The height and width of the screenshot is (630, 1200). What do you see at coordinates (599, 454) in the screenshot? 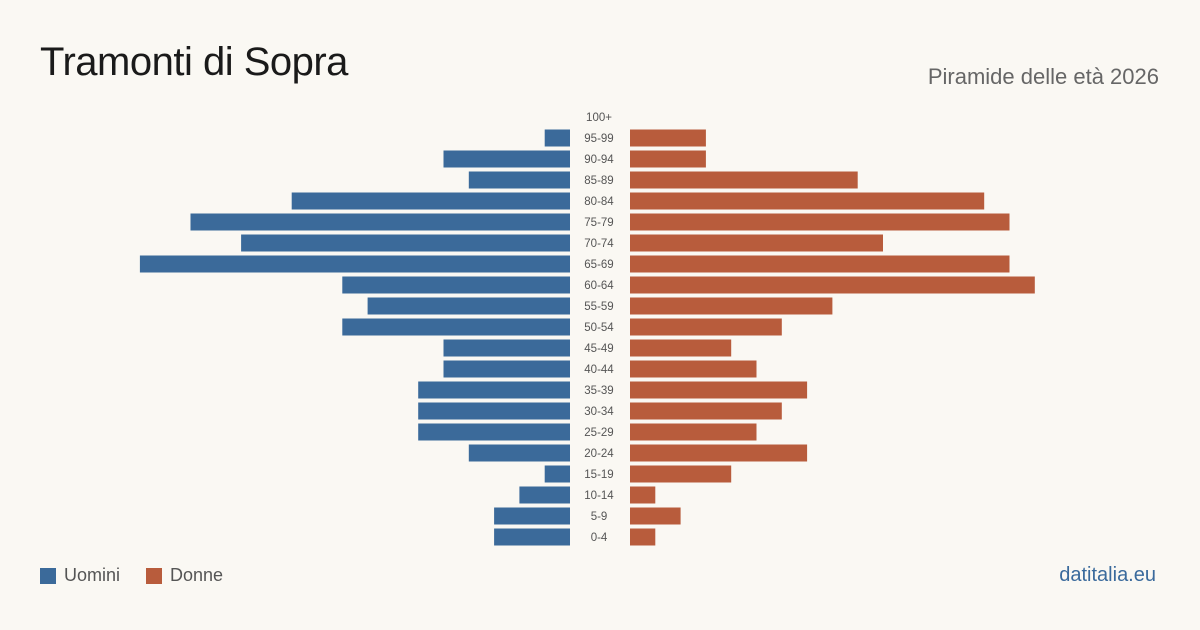
I see `age-label-20-24: 20-24` at bounding box center [599, 454].